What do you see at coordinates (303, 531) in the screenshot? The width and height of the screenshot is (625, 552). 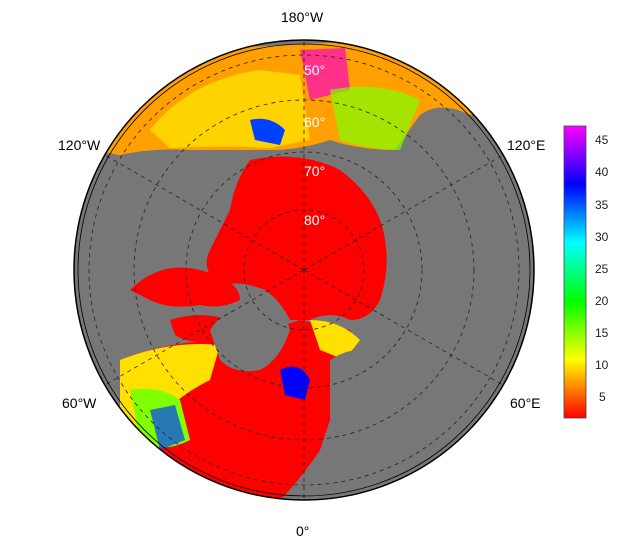 I see `lon-label-0: 0°` at bounding box center [303, 531].